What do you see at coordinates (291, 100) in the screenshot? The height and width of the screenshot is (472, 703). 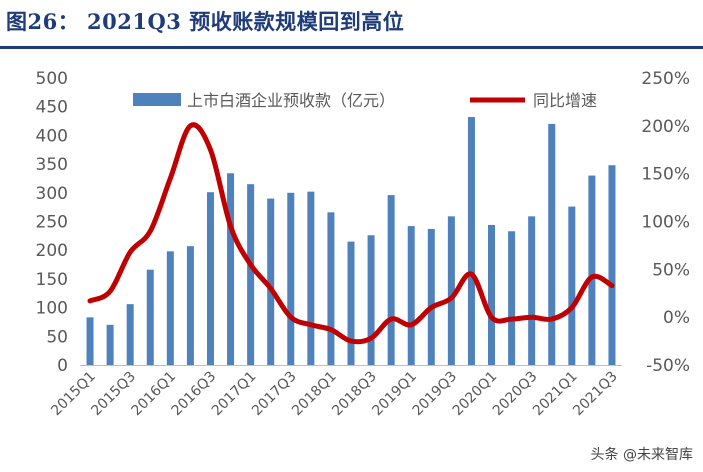 I see `legend-bar-label: 上市白酒企业预收款（亿元）` at bounding box center [291, 100].